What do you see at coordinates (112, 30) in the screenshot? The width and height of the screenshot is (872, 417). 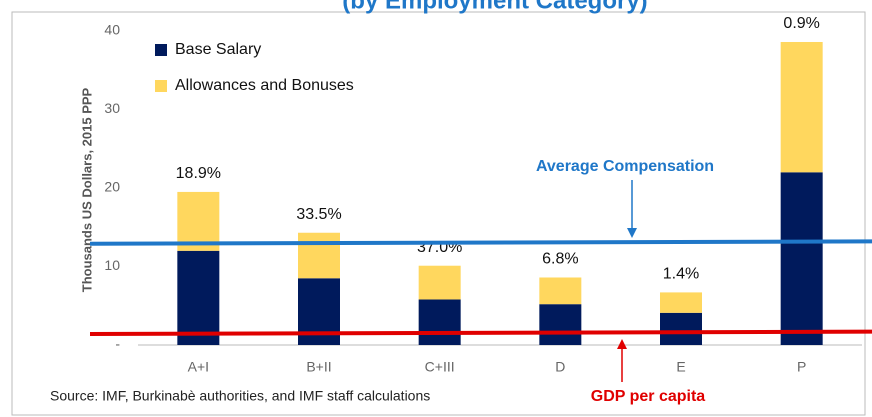 I see `y-tick-label: 40` at bounding box center [112, 30].